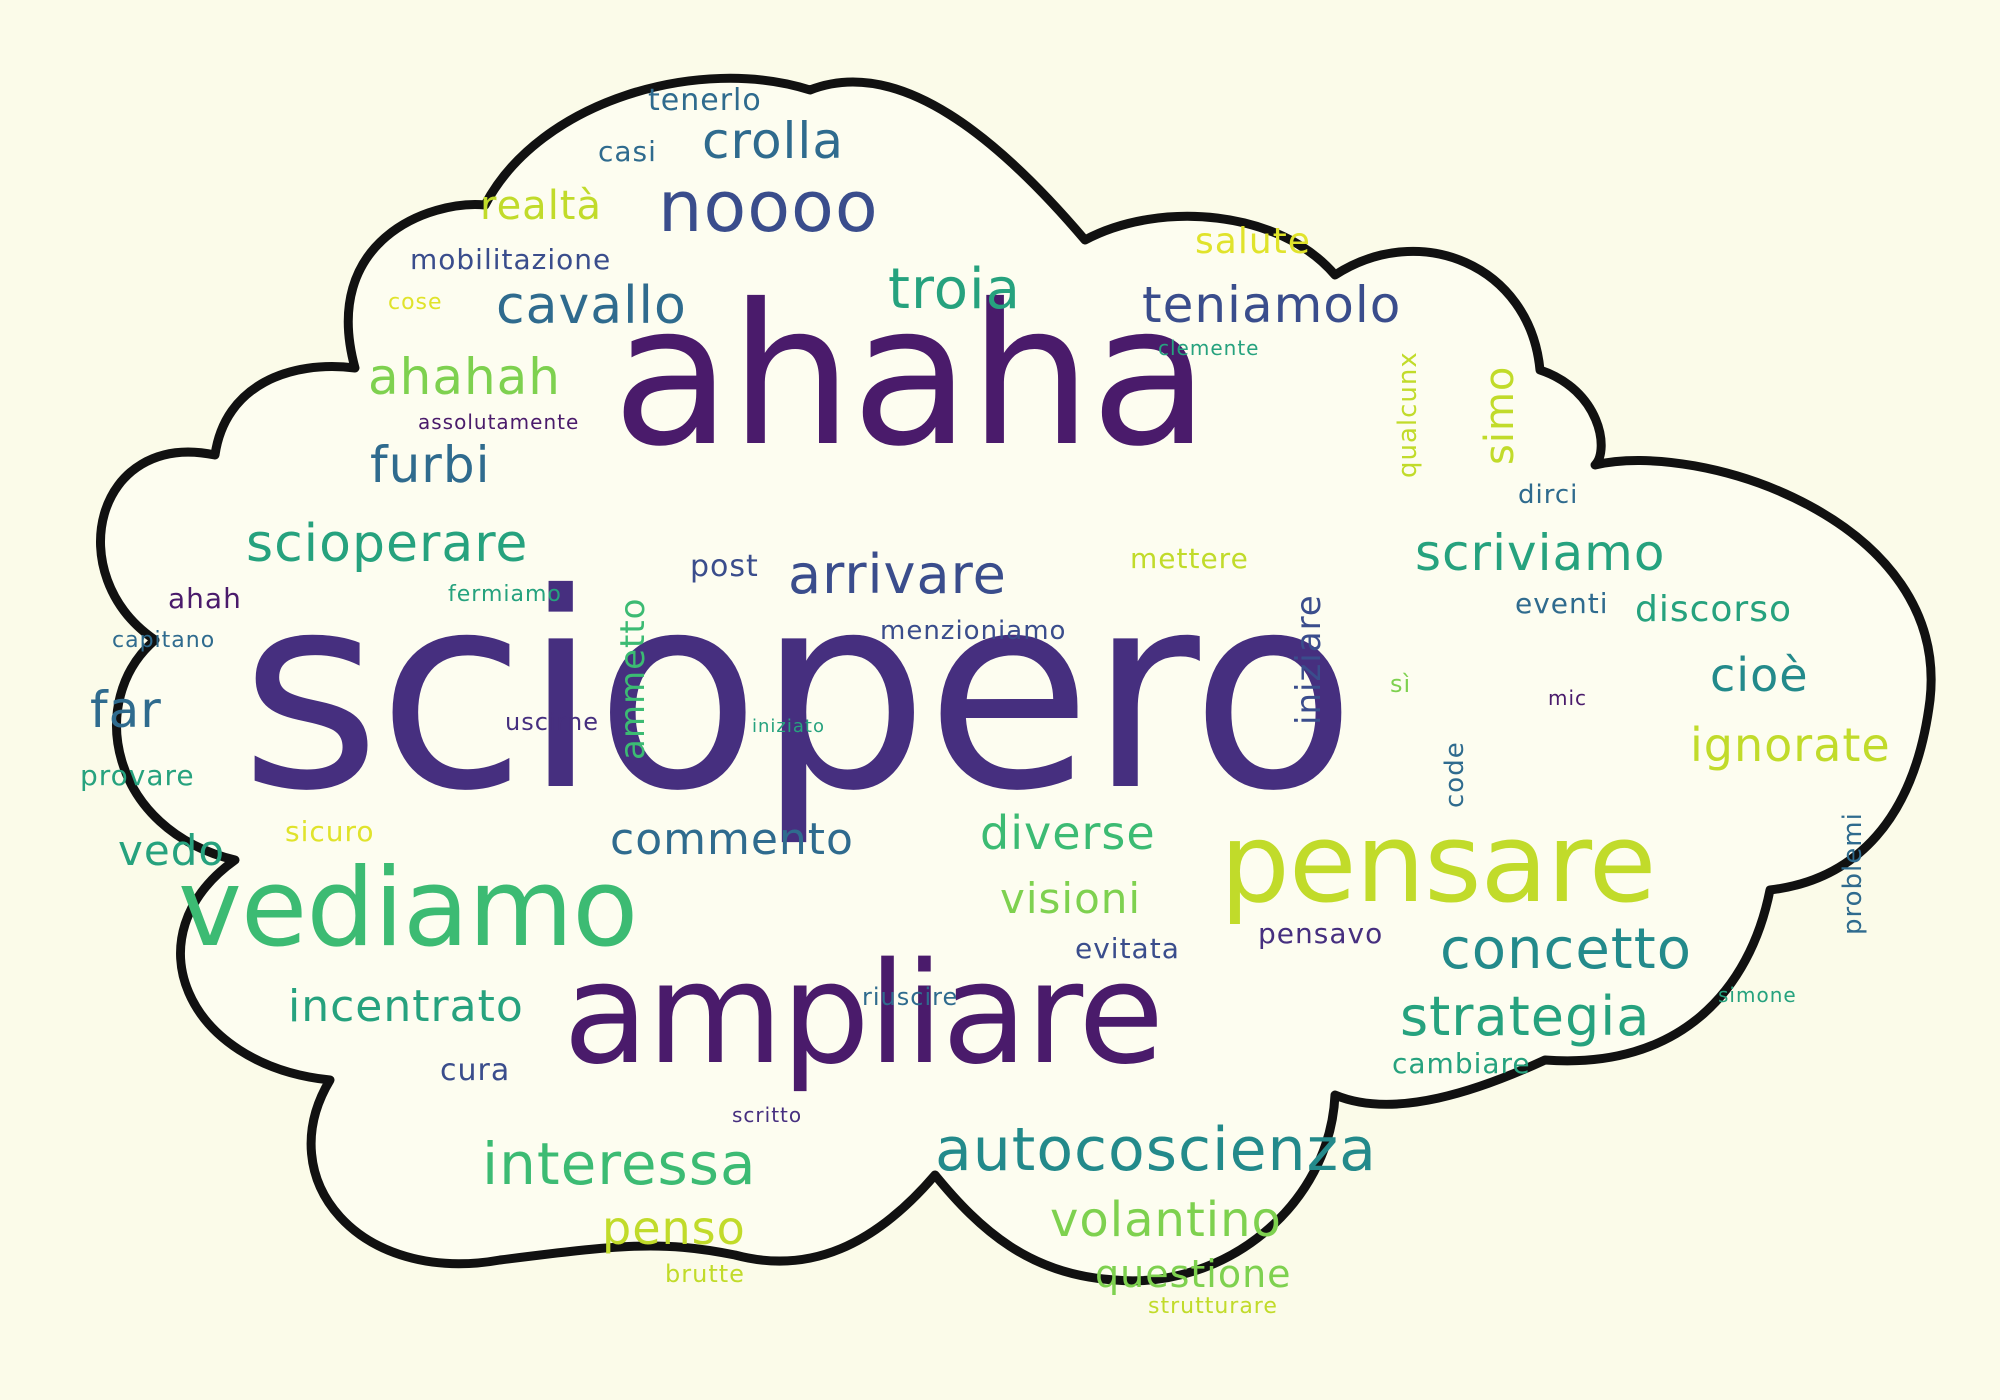 This screenshot has width=2000, height=1400. What do you see at coordinates (973, 631) in the screenshot?
I see `word-menzioniamo: menzioniamo` at bounding box center [973, 631].